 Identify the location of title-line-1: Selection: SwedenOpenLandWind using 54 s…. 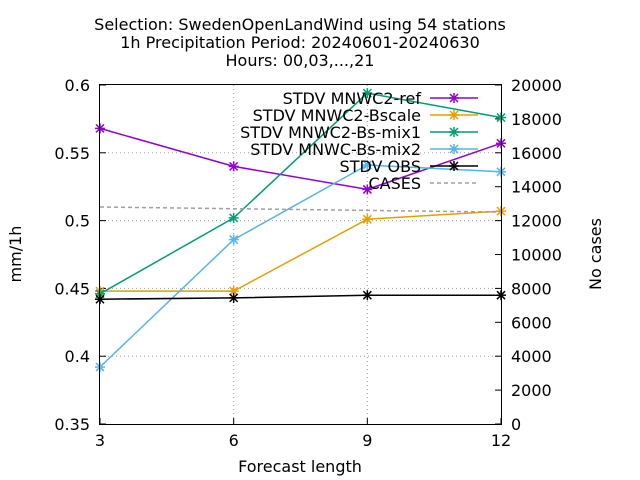
(300, 24).